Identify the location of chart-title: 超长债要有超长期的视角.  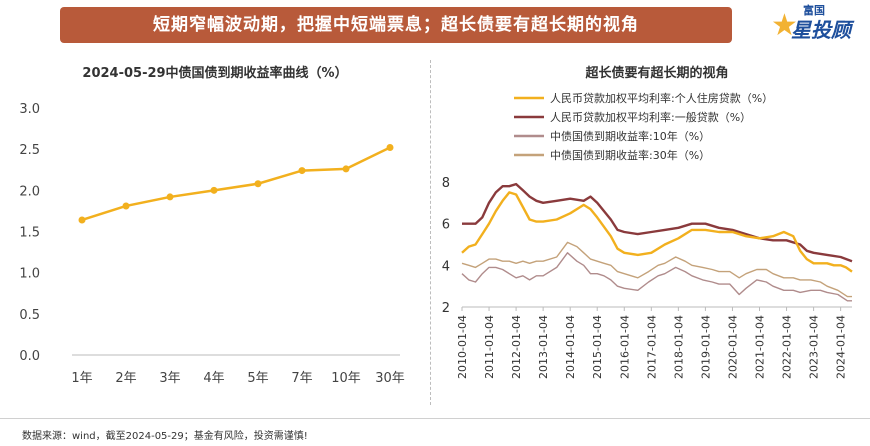
(656, 73).